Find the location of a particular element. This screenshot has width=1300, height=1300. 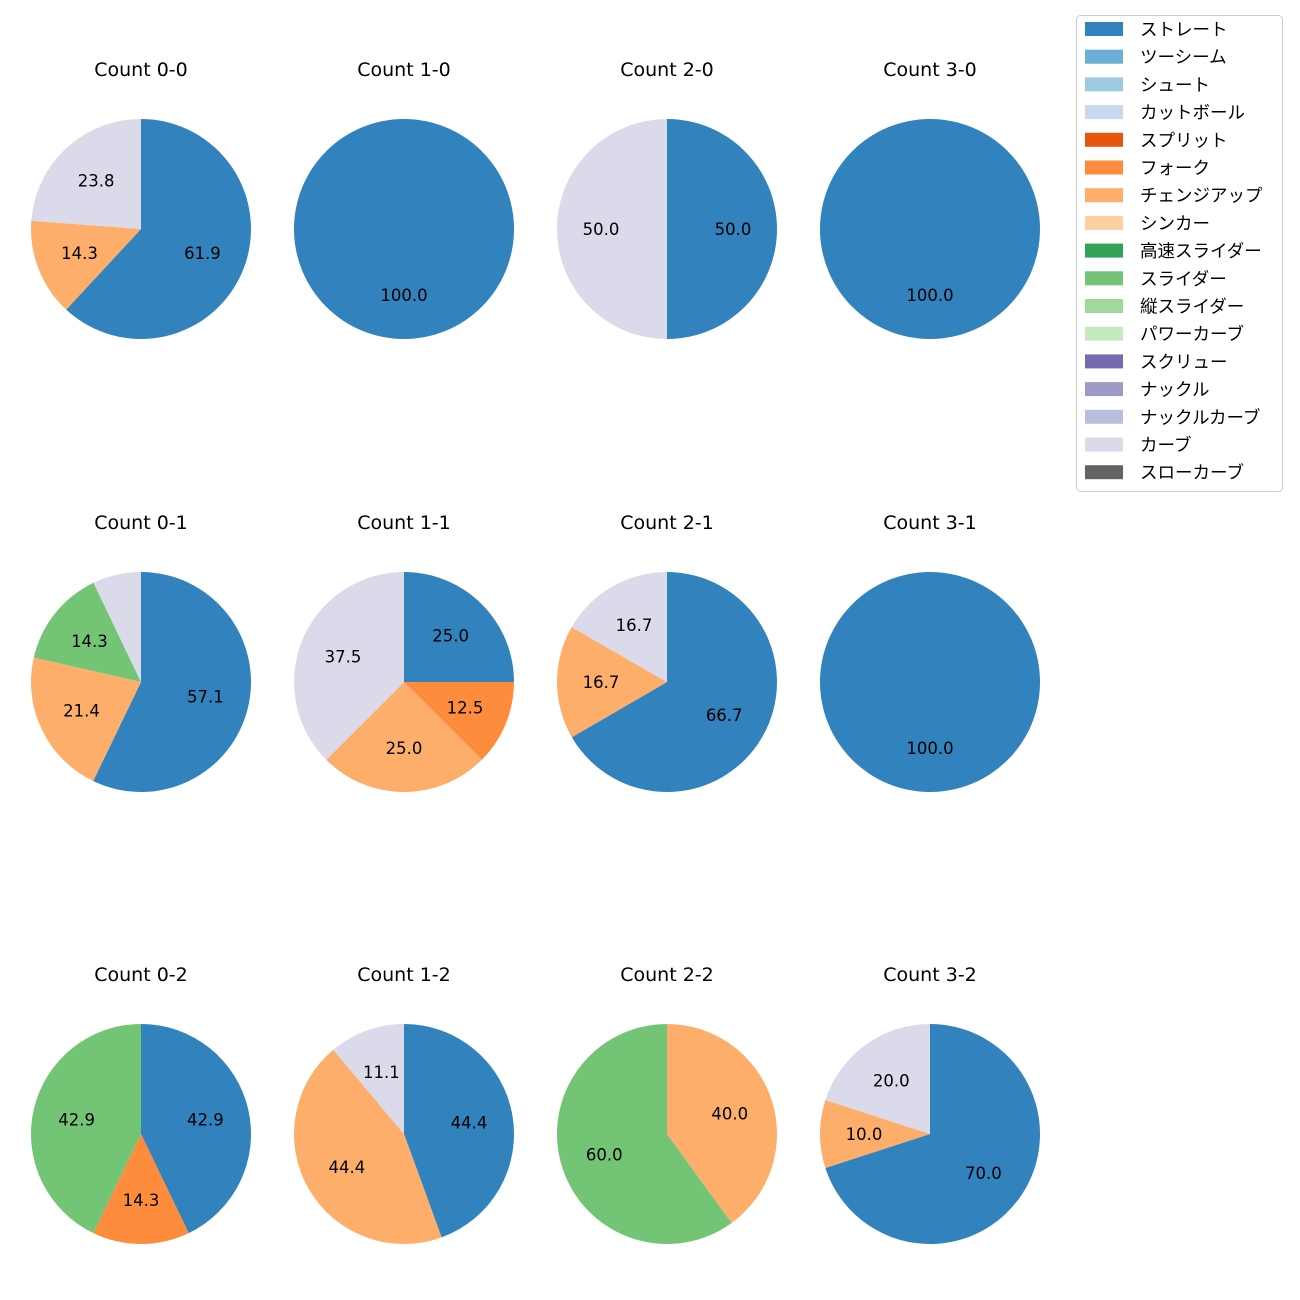

legend-label: チェンジアップ is located at coordinates (1201, 197).